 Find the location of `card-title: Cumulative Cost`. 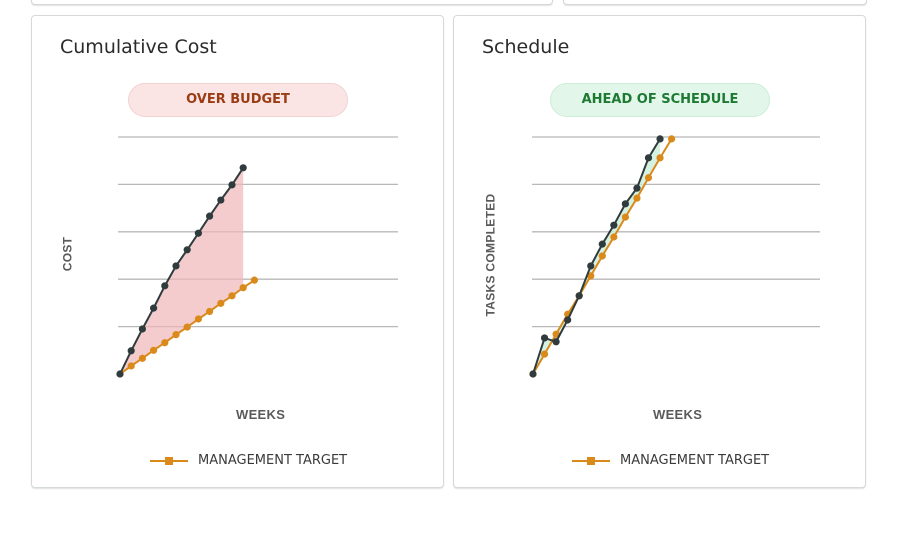

card-title: Cumulative Cost is located at coordinates (138, 47).